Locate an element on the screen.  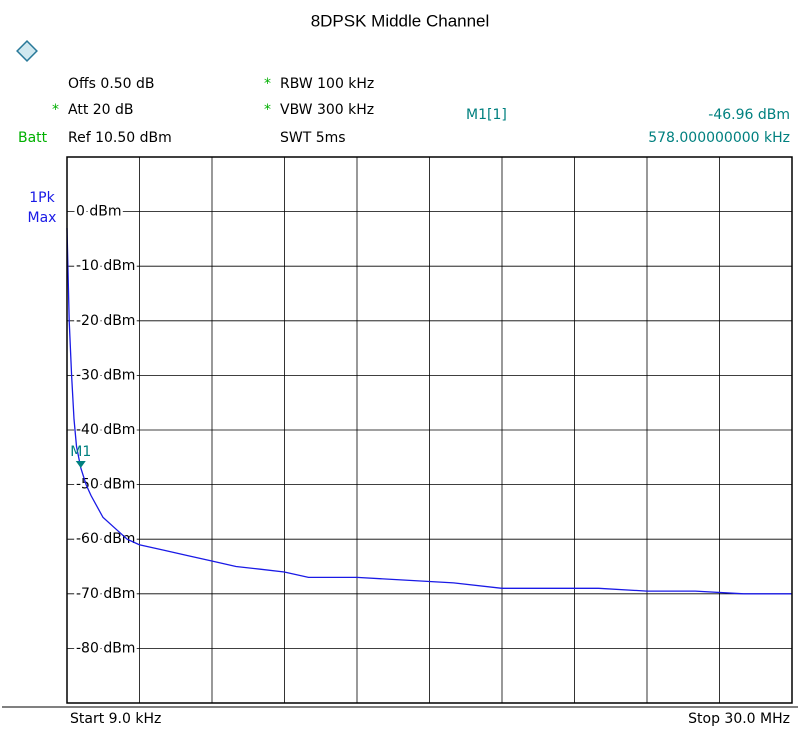
reference-level: Ref 10.50 dBm is located at coordinates (120, 138).